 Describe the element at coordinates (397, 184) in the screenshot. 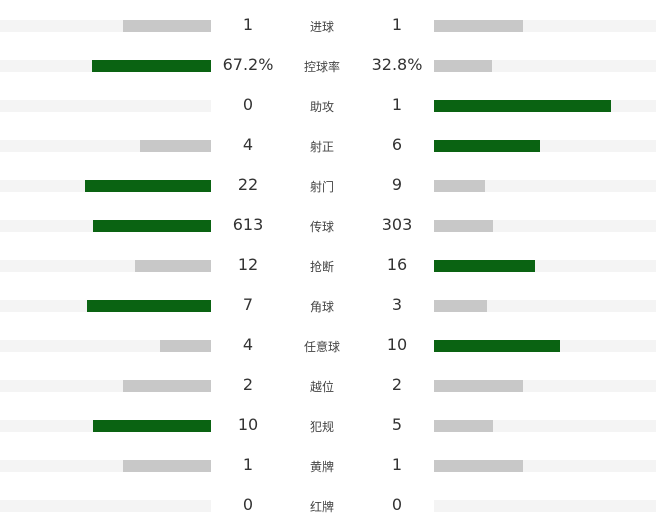

I see `away-value: 9` at that location.